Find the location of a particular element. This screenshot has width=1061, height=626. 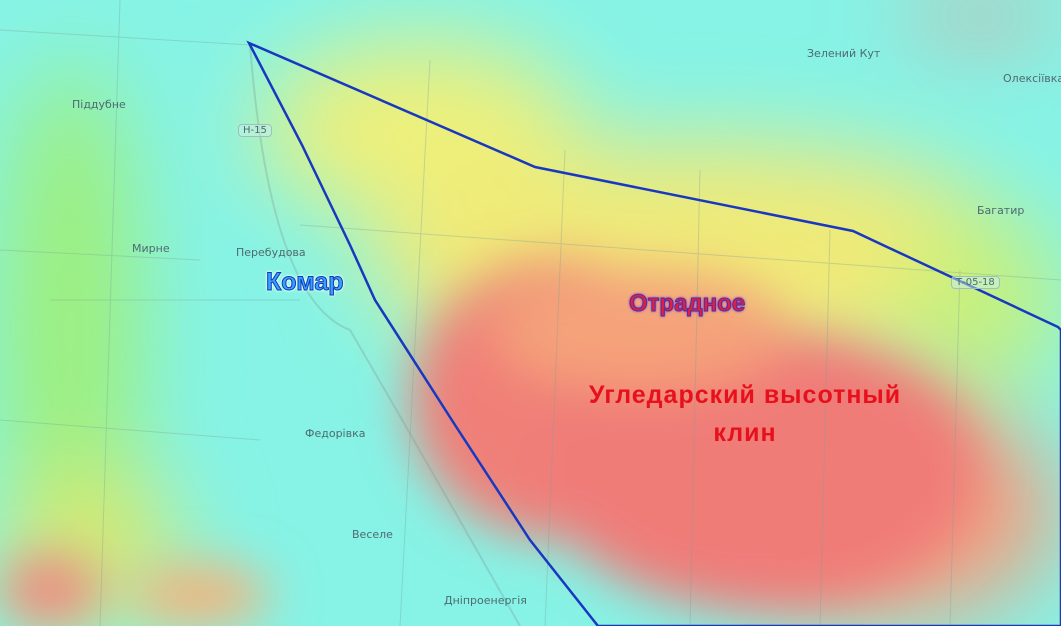

place-label: Мирне is located at coordinates (151, 248).